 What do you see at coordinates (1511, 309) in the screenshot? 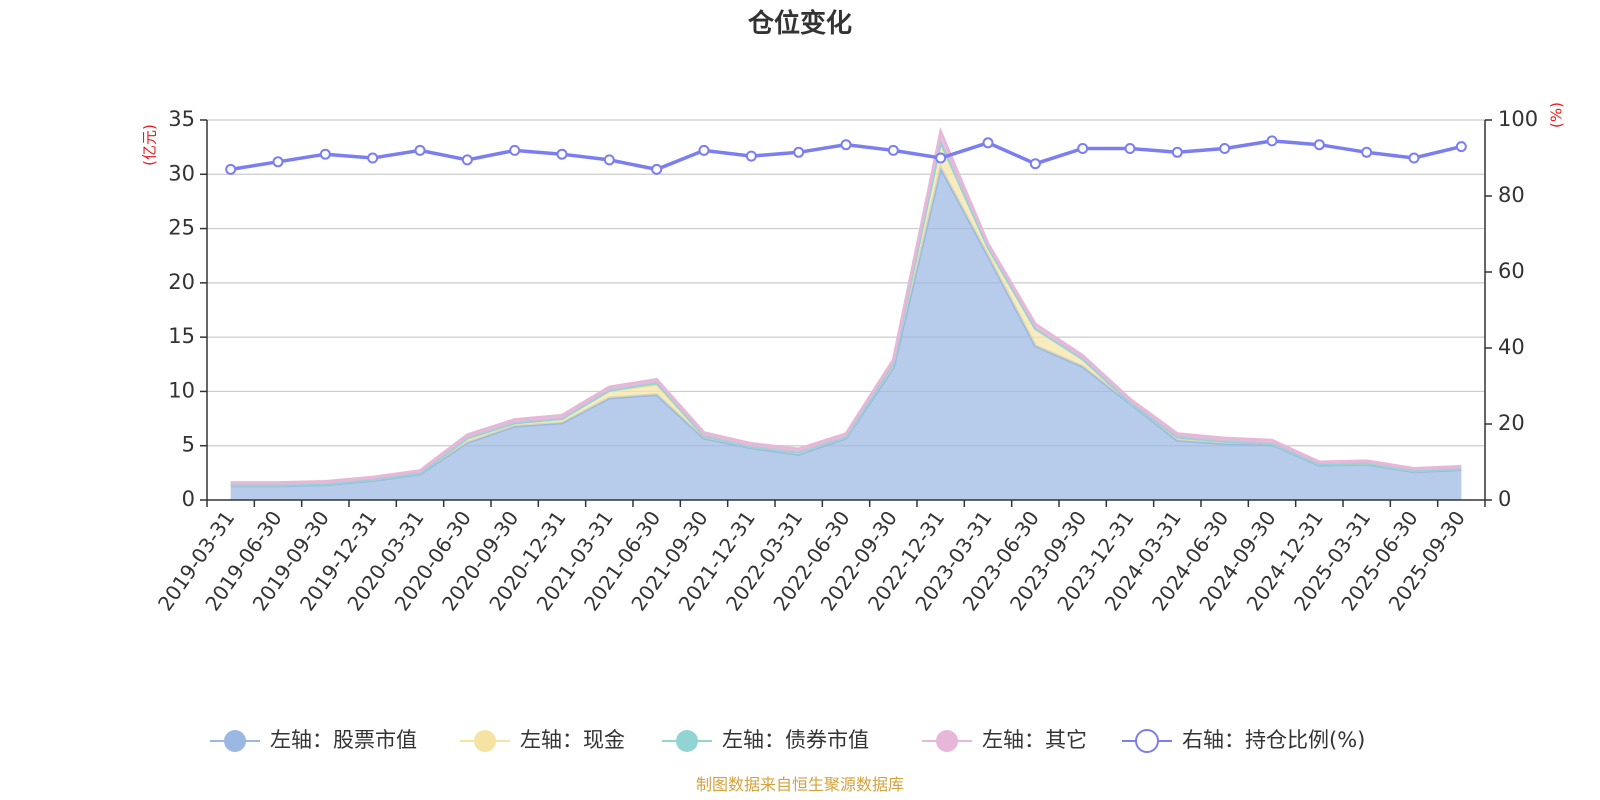
I see `right-axis-ticks: 0 20 40 60 80 100` at bounding box center [1511, 309].